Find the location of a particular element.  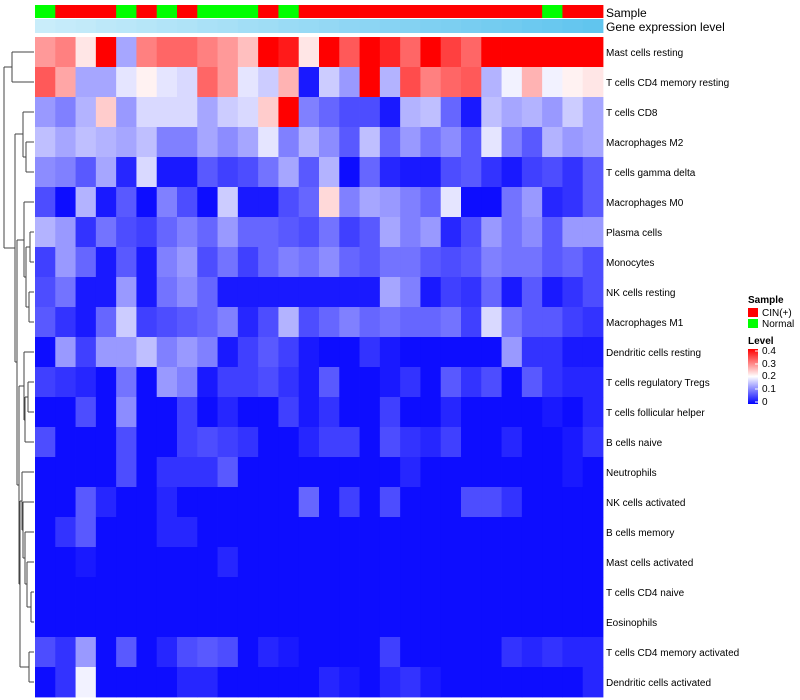

gene-expression-annotation-bar is located at coordinates (319, 26).